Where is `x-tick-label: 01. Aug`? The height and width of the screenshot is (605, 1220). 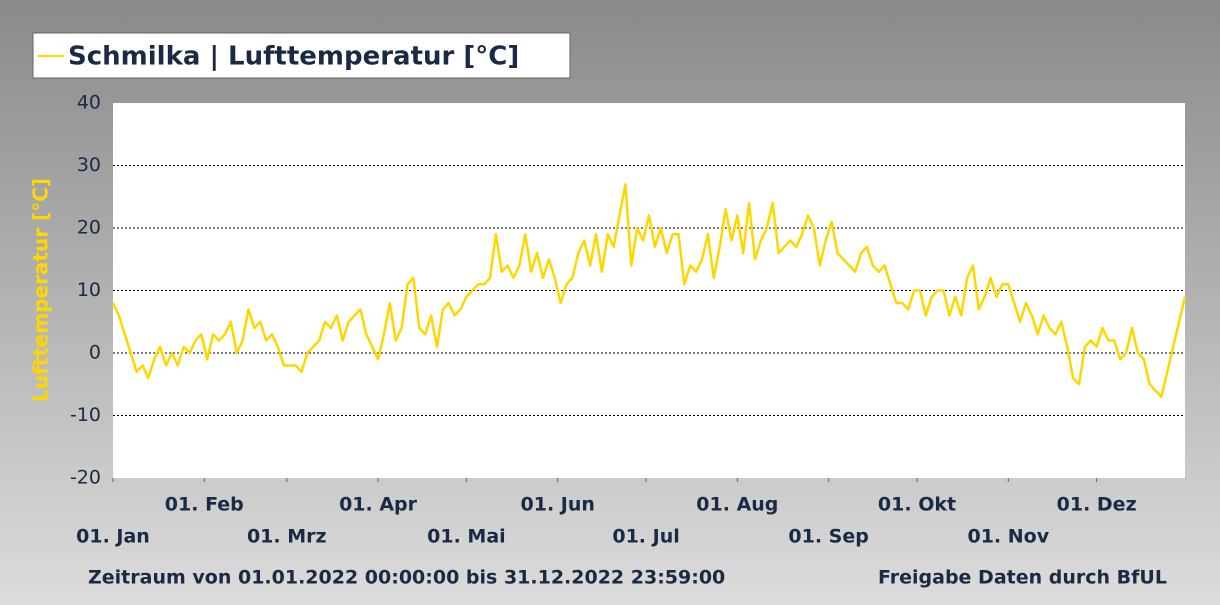
x-tick-label: 01. Aug is located at coordinates (737, 505).